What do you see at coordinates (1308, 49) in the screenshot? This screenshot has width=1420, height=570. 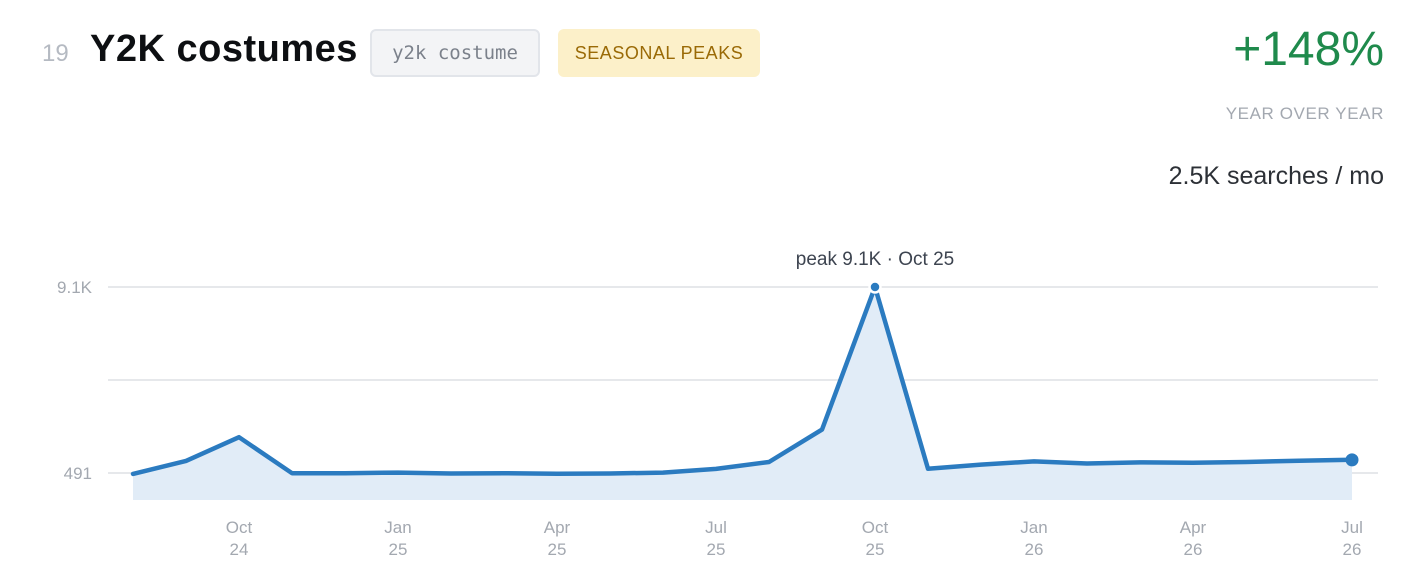 I see `growth-percentage: +148%` at bounding box center [1308, 49].